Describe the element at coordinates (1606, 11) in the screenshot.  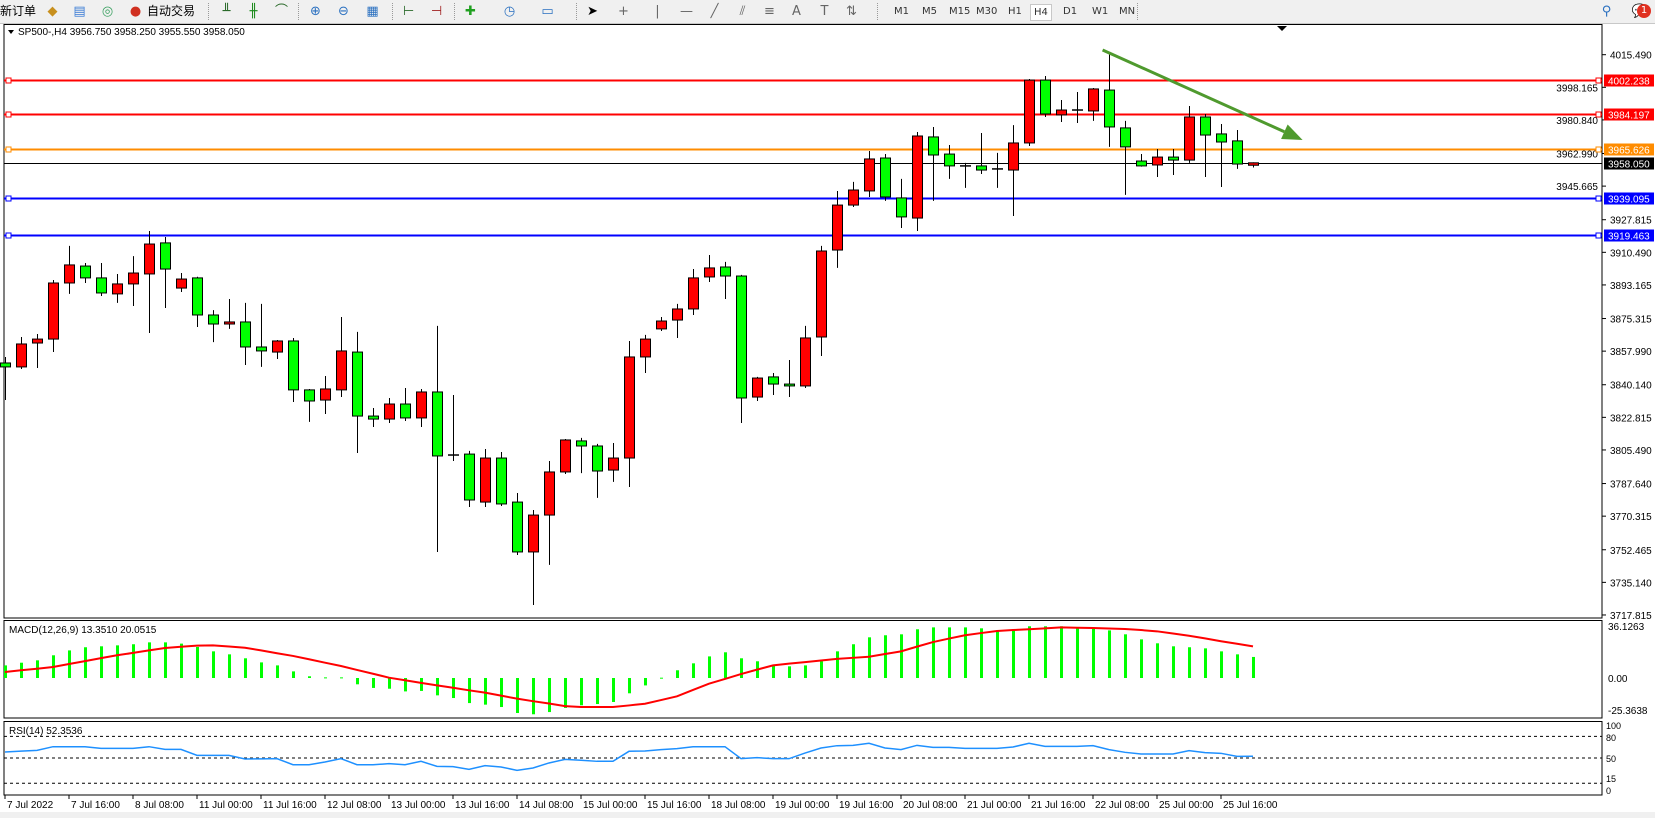
I see `search-icon: ⚲` at that location.